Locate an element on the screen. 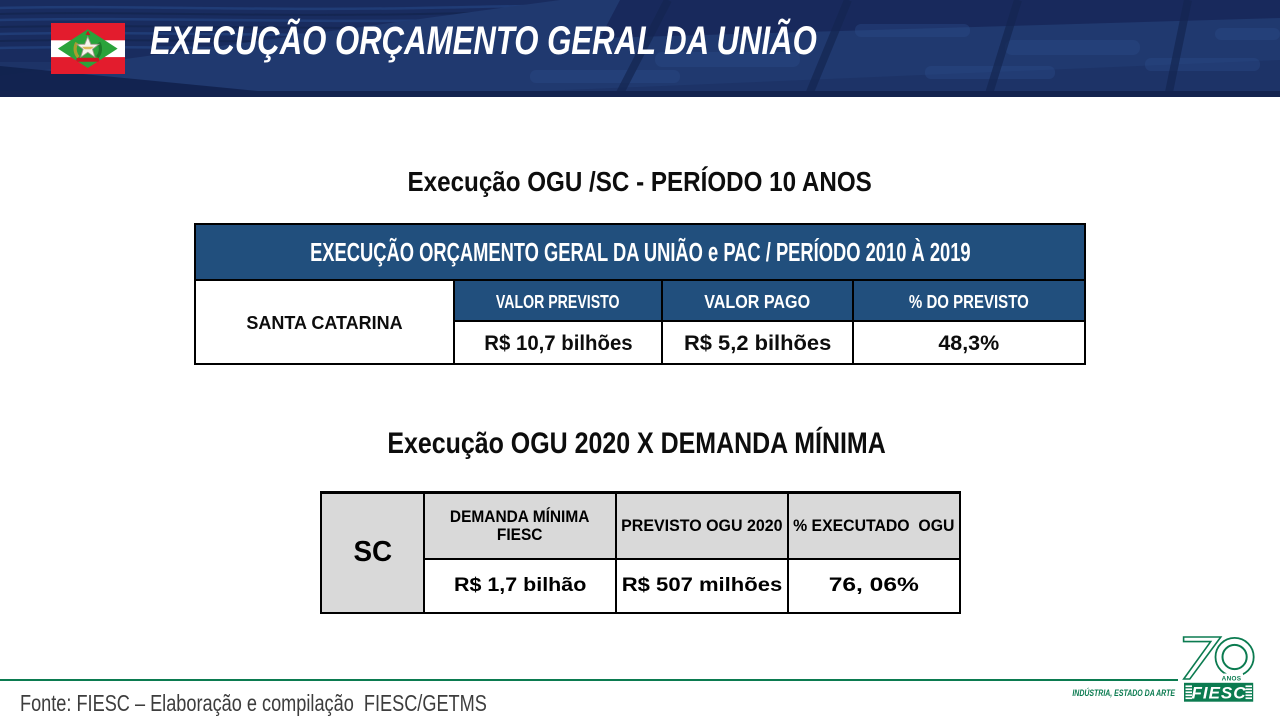 This screenshot has height=720, width=1280. svg-text: ANOS is located at coordinates (1232, 678).